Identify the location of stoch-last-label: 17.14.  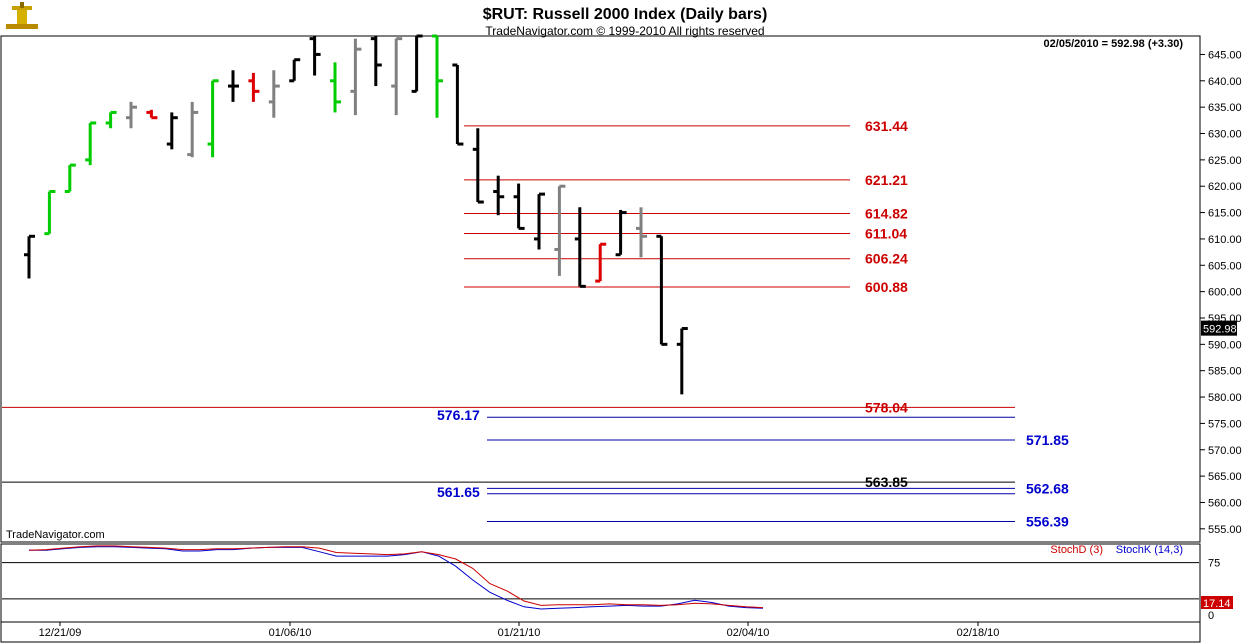
(1217, 603).